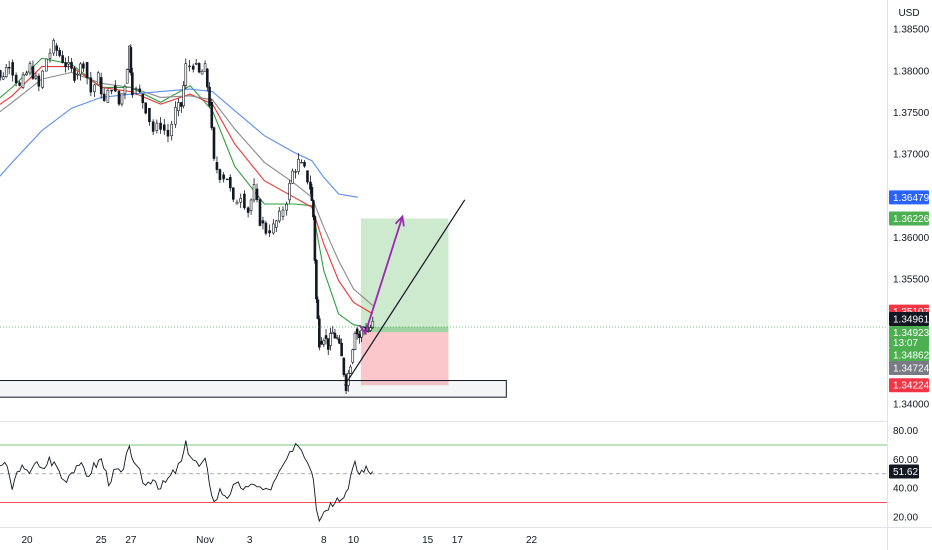  What do you see at coordinates (250, 540) in the screenshot?
I see `time-tick-label: 3` at bounding box center [250, 540].